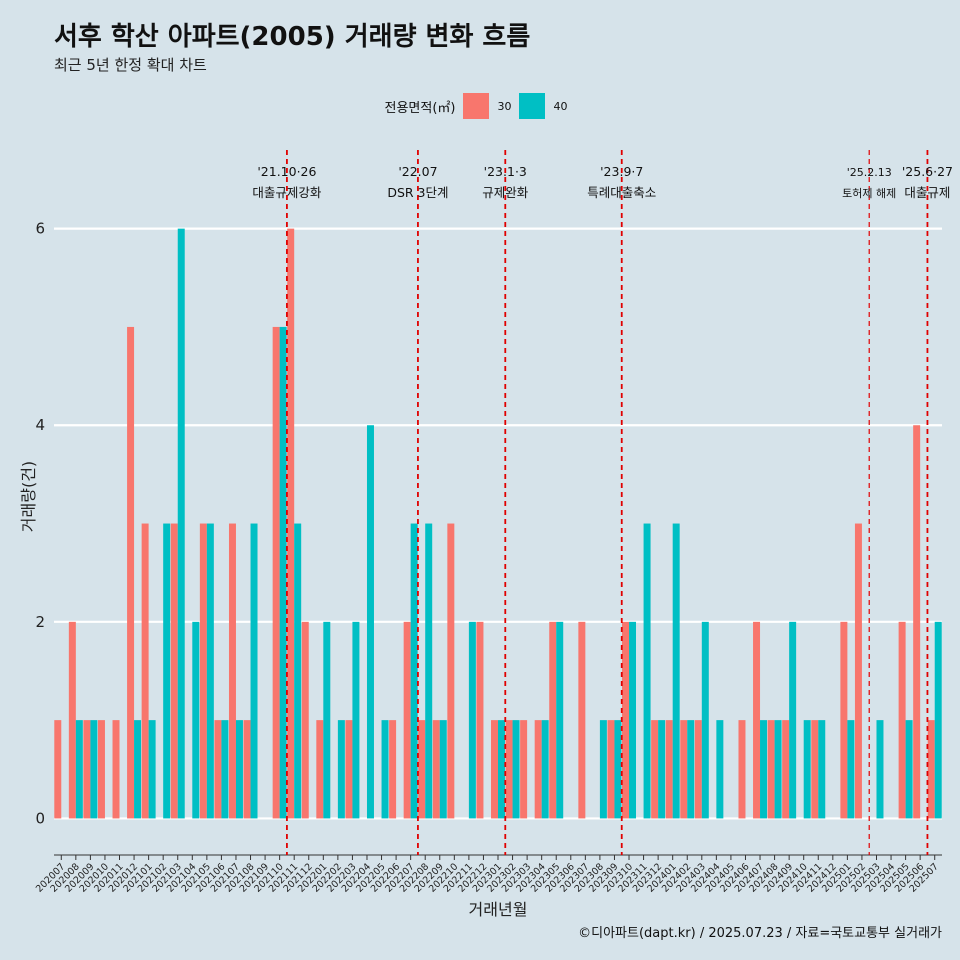 Image resolution: width=960 pixels, height=960 pixels. What do you see at coordinates (869, 193) in the screenshot?
I see `event-name-label: 토허제 해제` at bounding box center [869, 193].